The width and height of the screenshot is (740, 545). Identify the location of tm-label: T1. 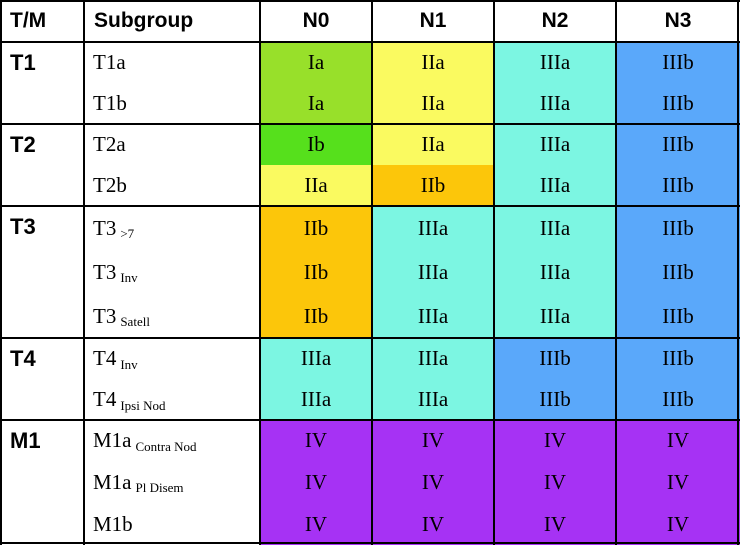
(42, 62).